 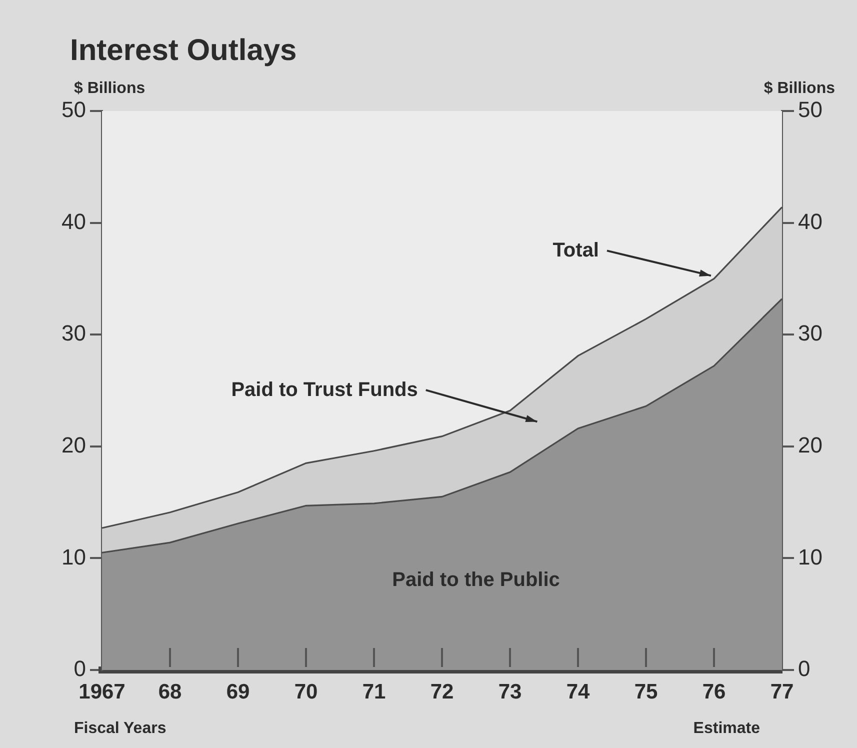 What do you see at coordinates (810, 333) in the screenshot?
I see `y2-tick-label: 30` at bounding box center [810, 333].